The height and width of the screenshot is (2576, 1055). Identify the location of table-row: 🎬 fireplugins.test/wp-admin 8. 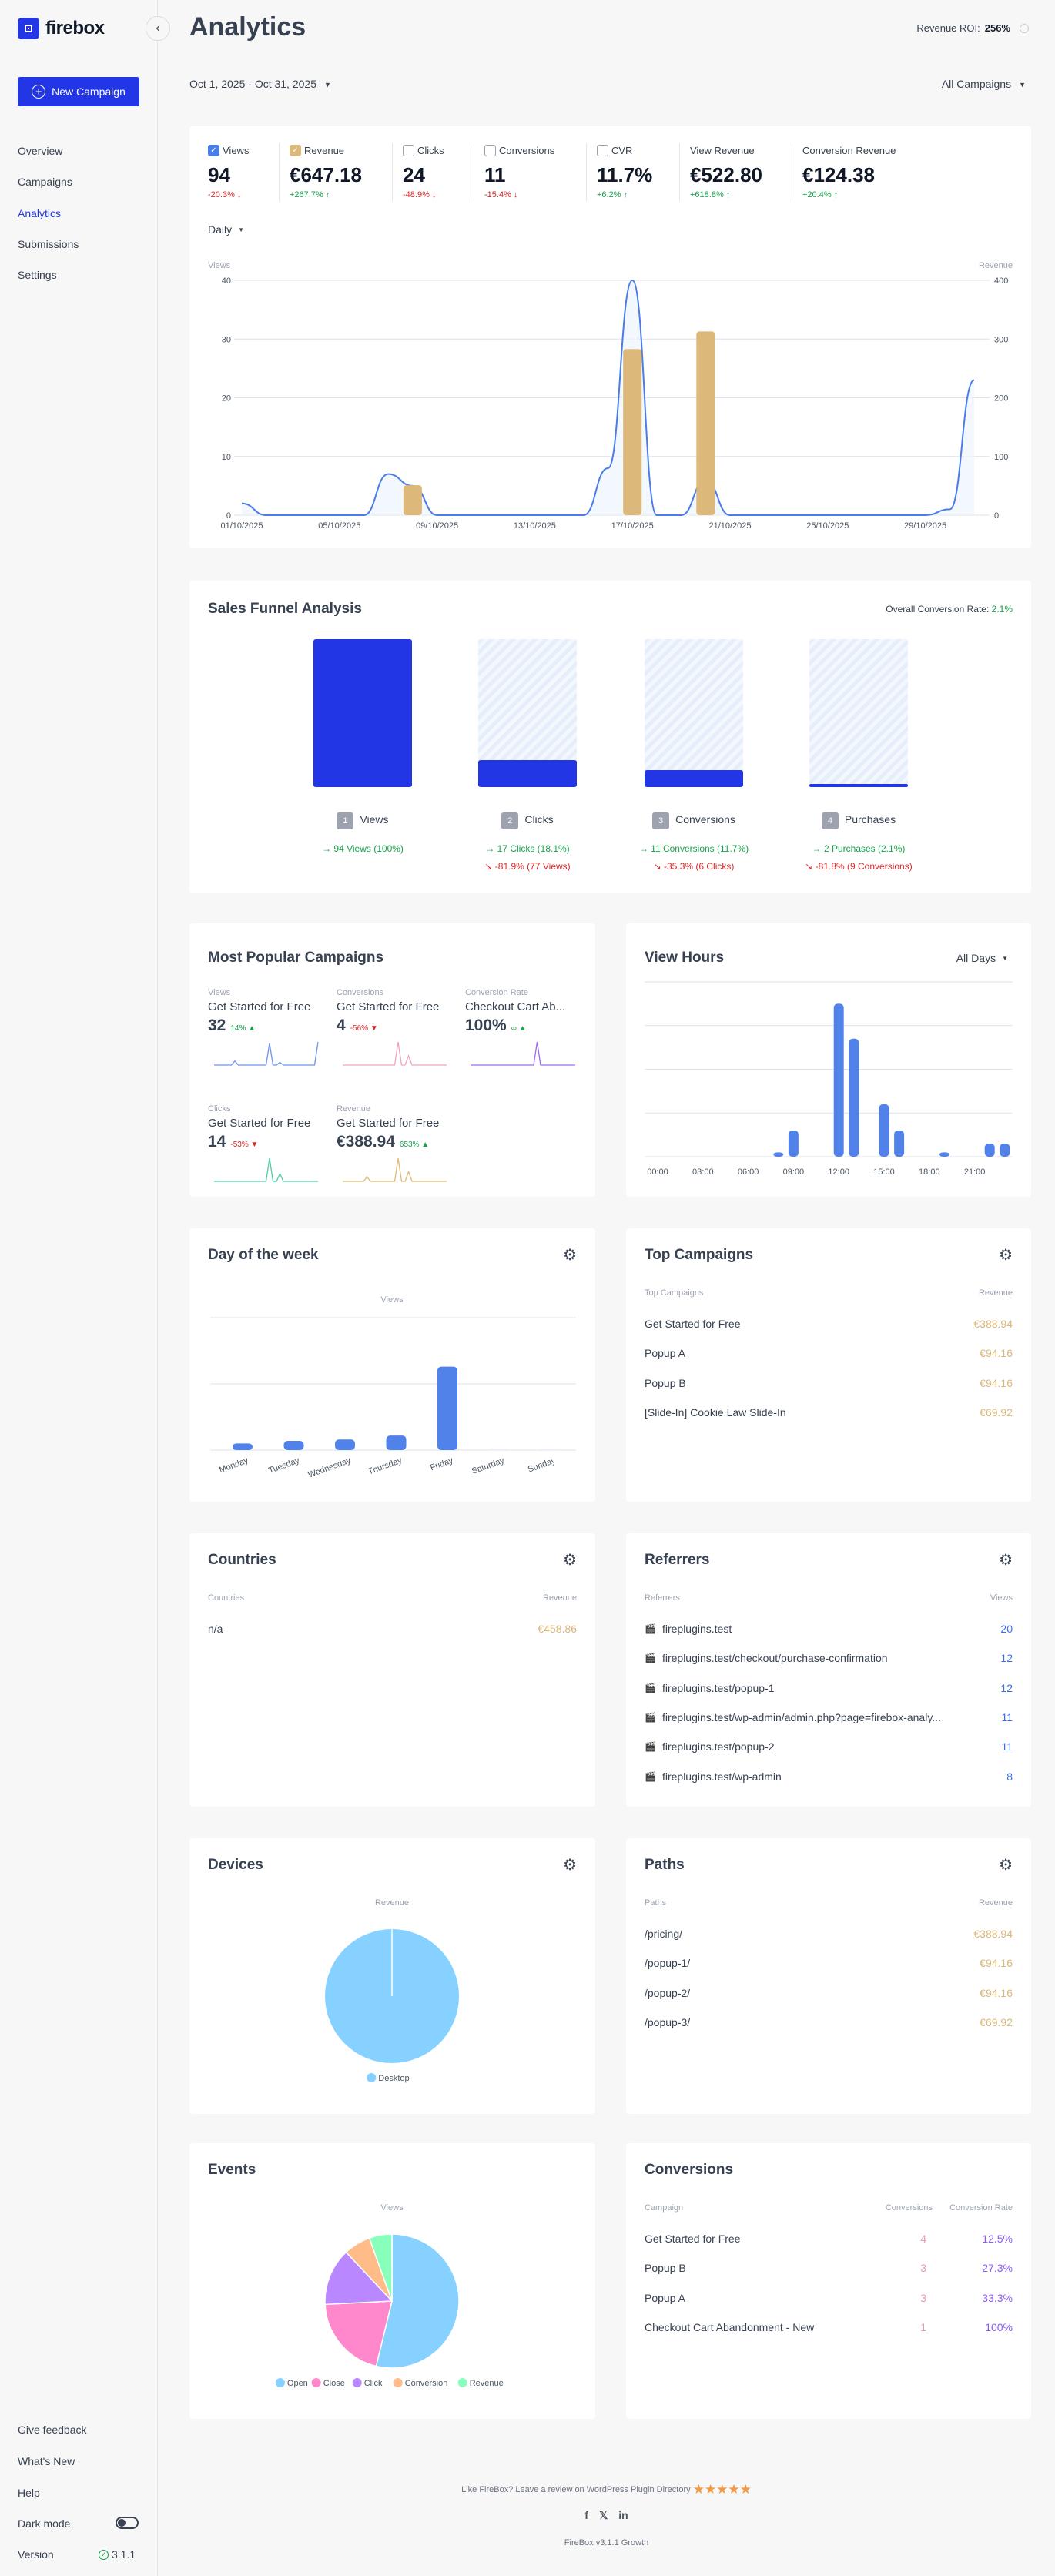
(829, 1776).